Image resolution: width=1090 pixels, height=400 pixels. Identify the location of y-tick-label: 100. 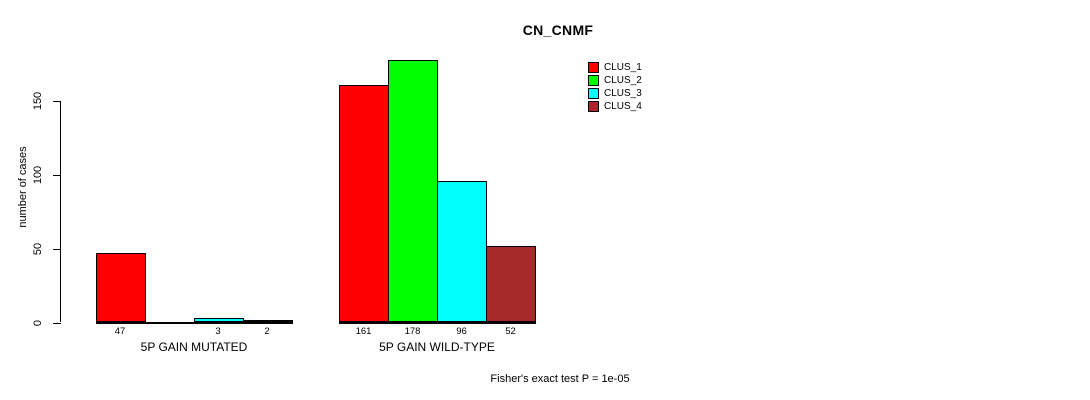
(38, 174).